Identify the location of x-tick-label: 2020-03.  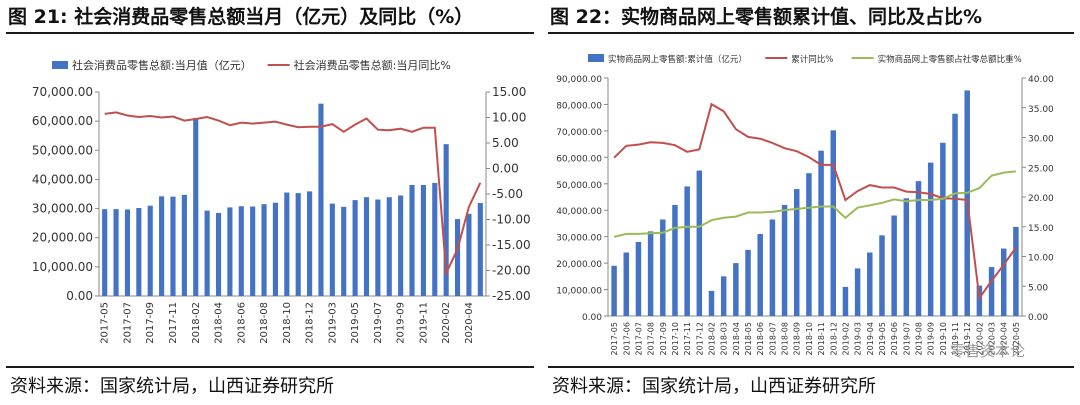
(992, 338).